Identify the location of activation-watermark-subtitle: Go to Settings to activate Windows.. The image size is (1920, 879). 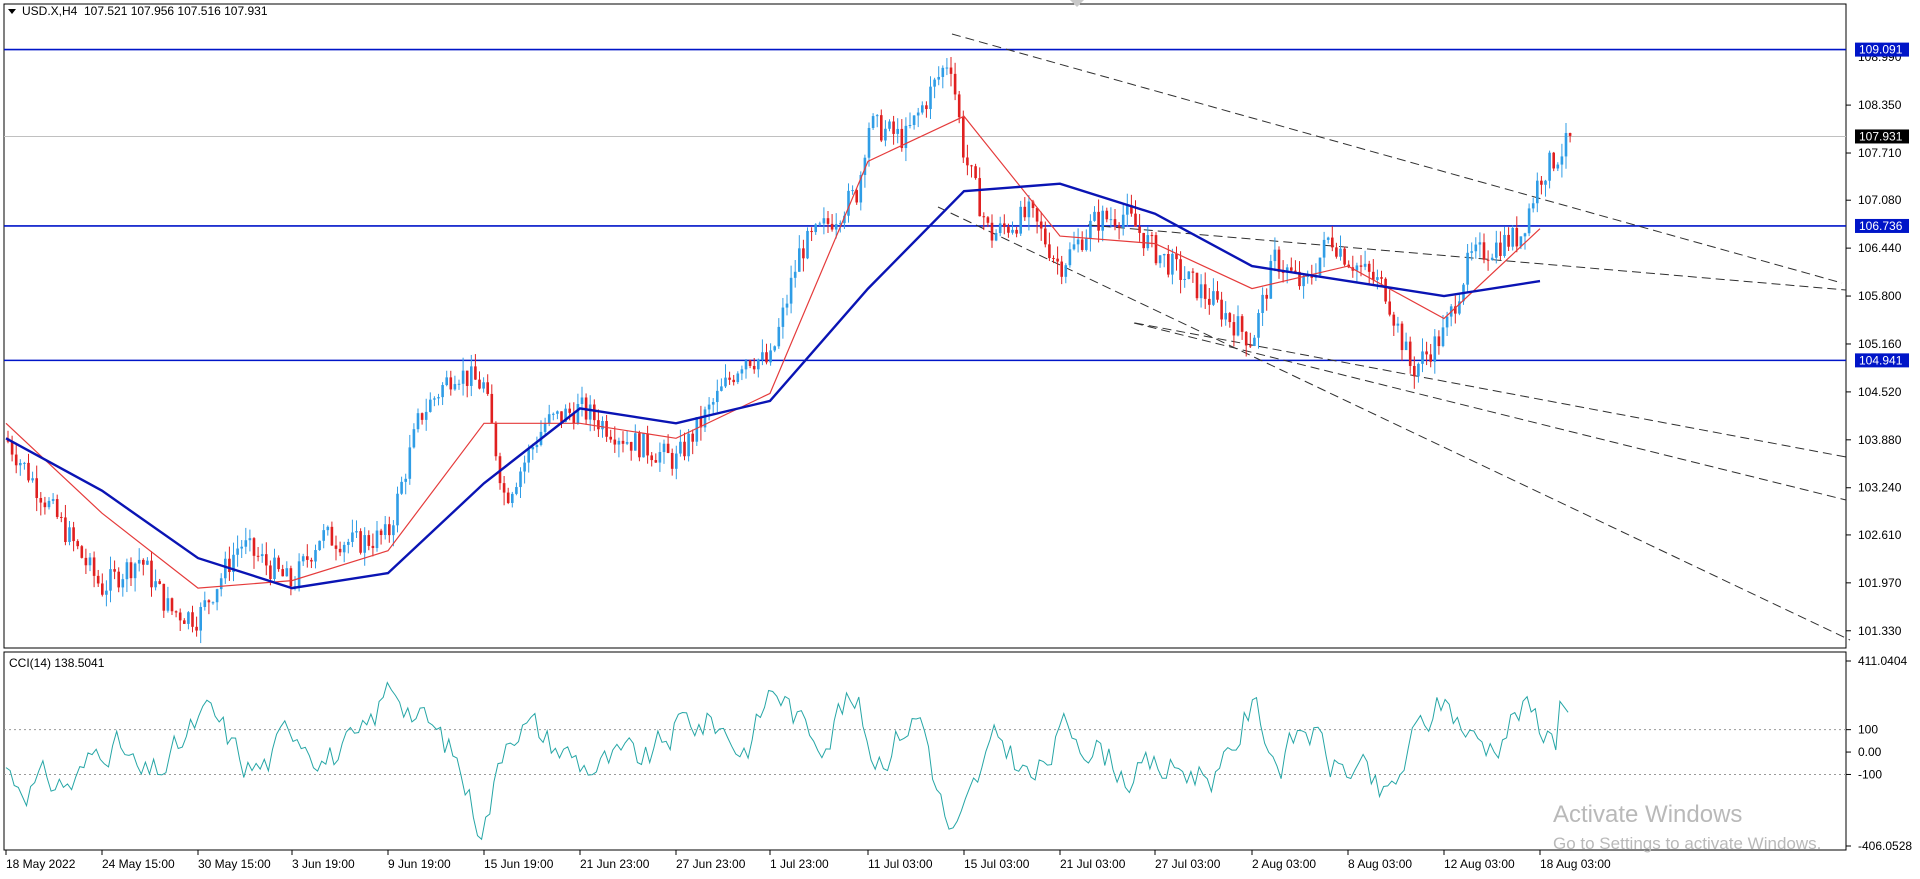
(1687, 843).